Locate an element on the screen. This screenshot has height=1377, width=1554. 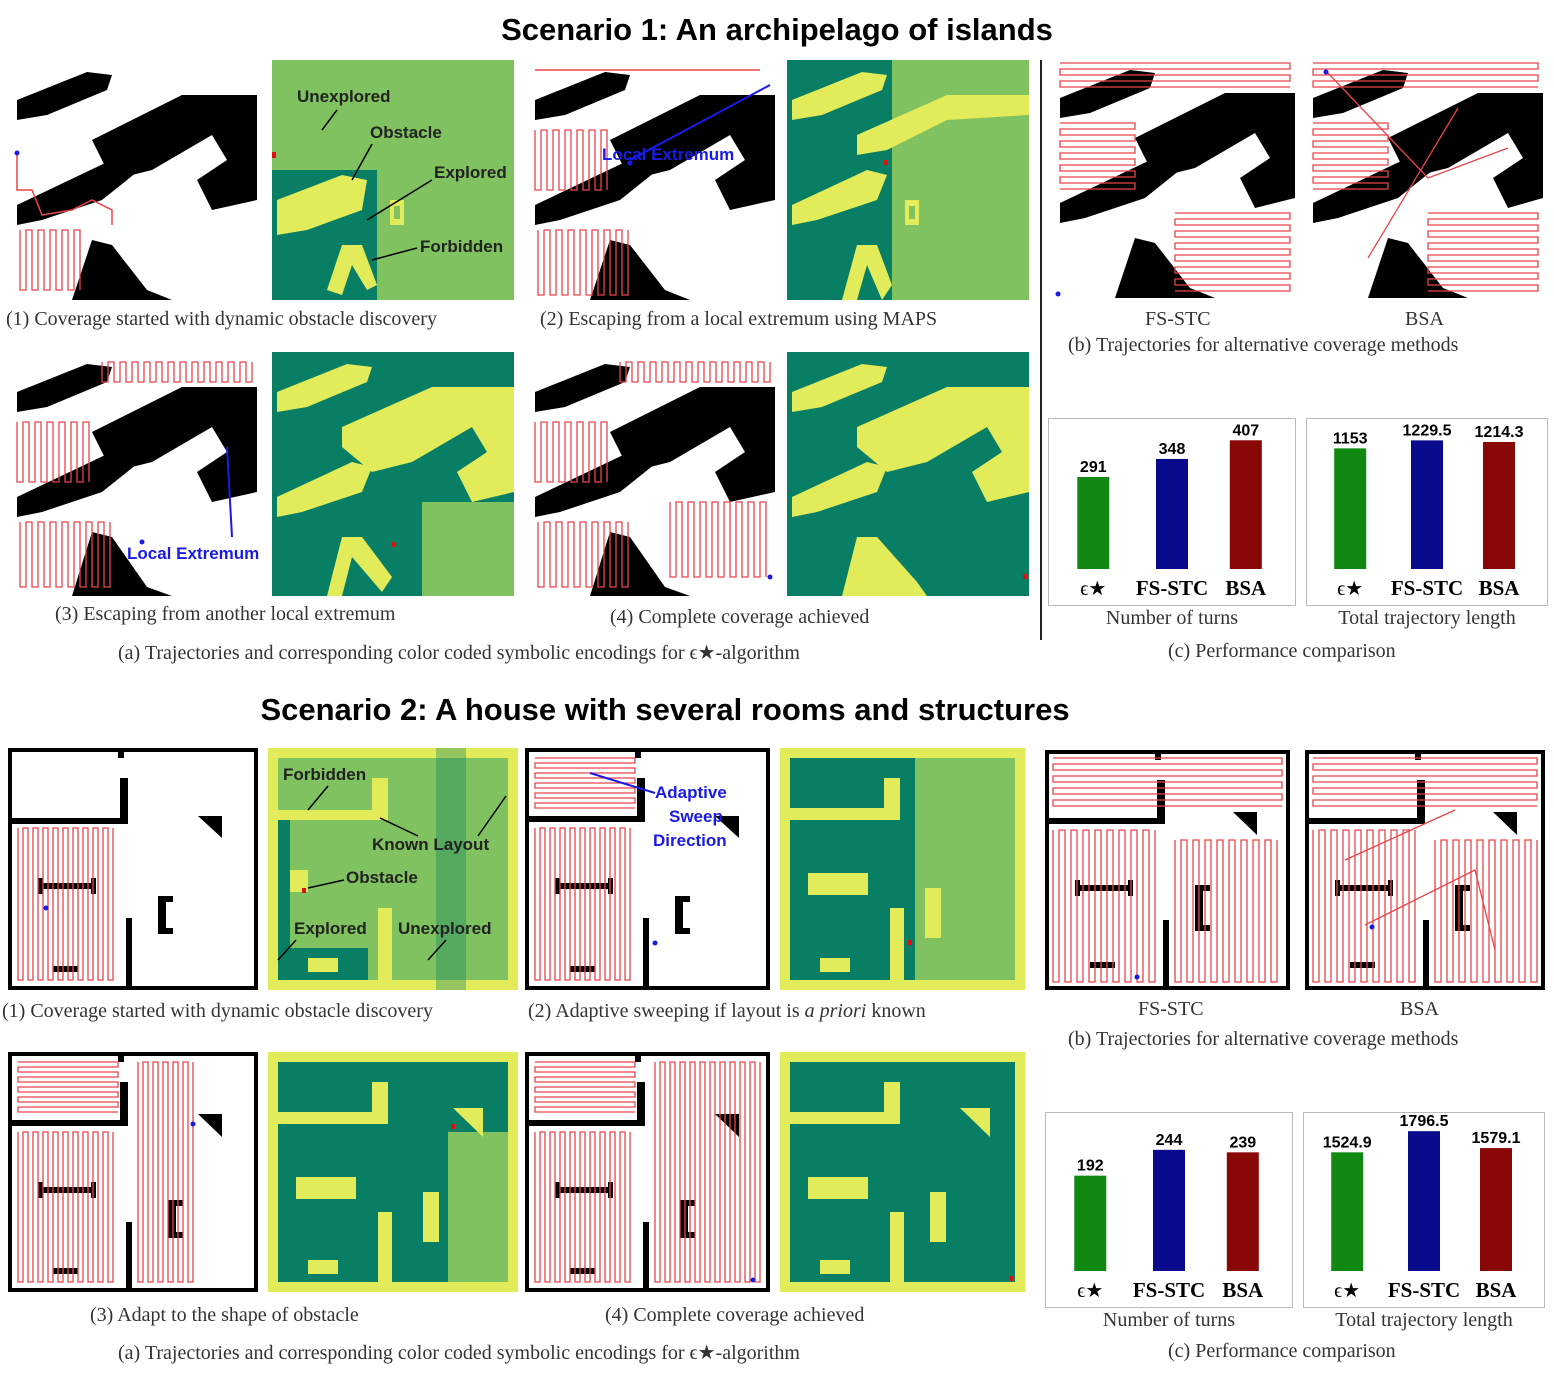
s2-caption-p2-a: (2) Adaptive sweeping if layout is is located at coordinates (666, 1011).